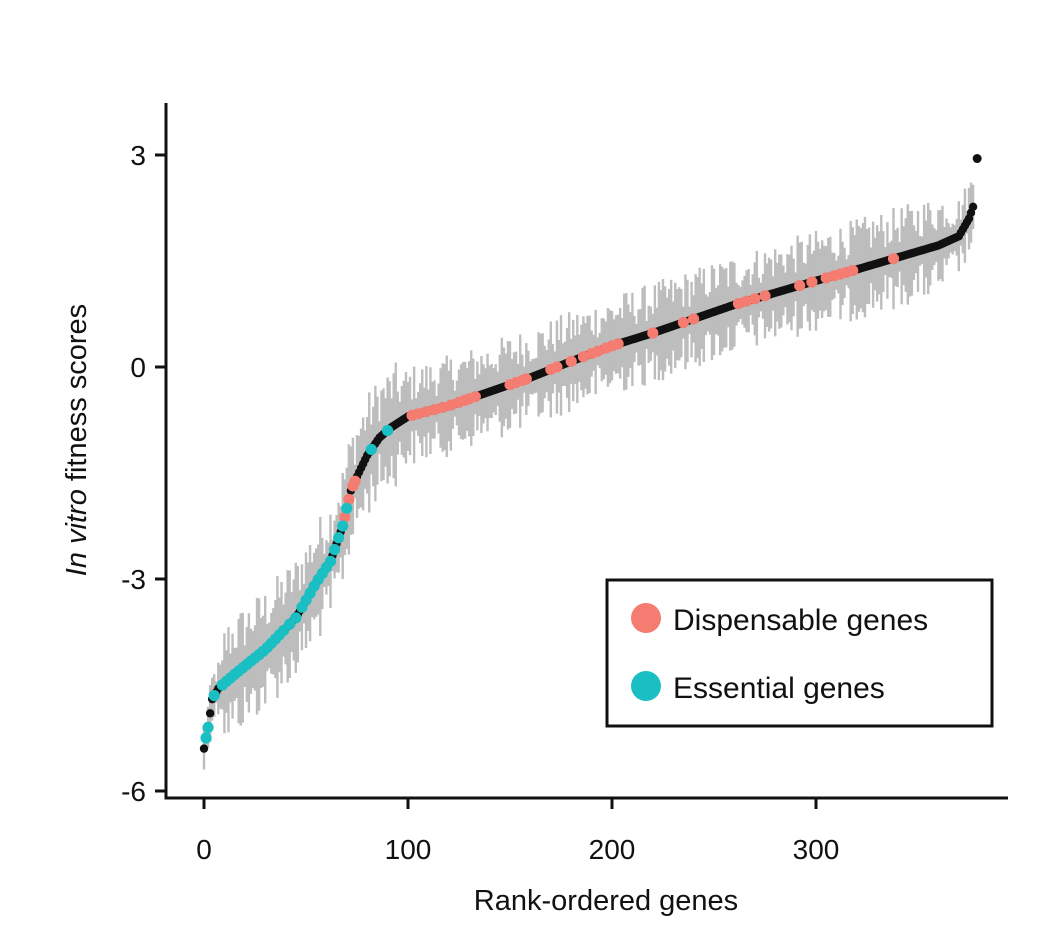 The image size is (1056, 935). I want to click on x-ticks: 0 100 200 300, so click(517, 831).